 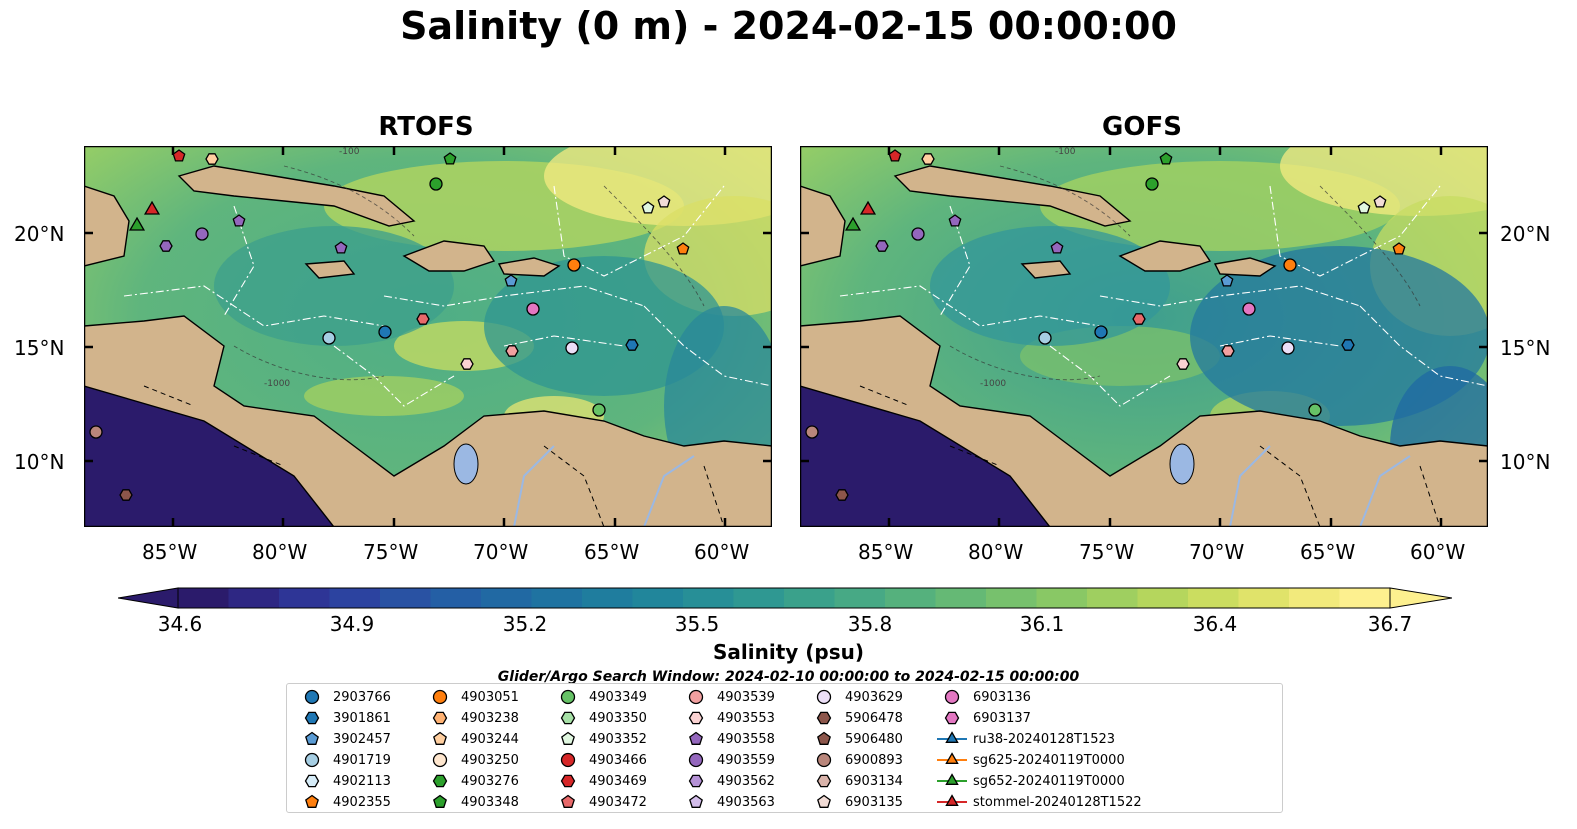 I want to click on legend-item: stommel-20240128T1522, so click(x=1038, y=802).